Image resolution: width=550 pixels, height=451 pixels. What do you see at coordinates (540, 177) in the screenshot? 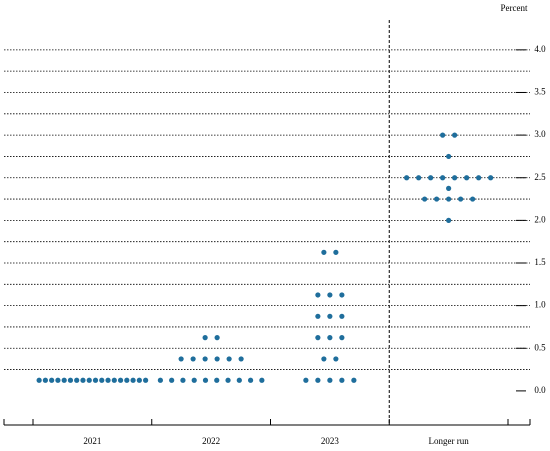
I see `y-tick-label: 2.5` at bounding box center [540, 177].